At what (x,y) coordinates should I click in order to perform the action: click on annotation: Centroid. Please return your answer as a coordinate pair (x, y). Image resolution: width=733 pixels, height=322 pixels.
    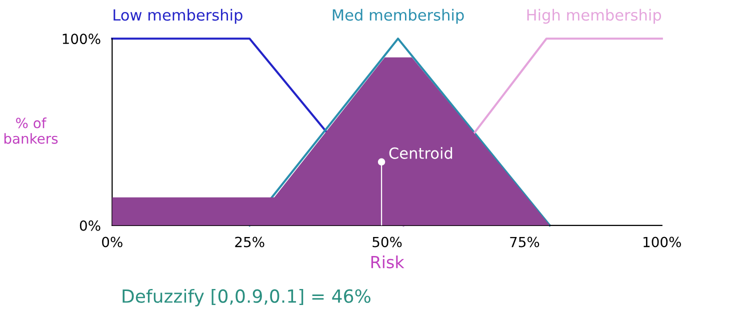
    Looking at the image, I should click on (420, 153).